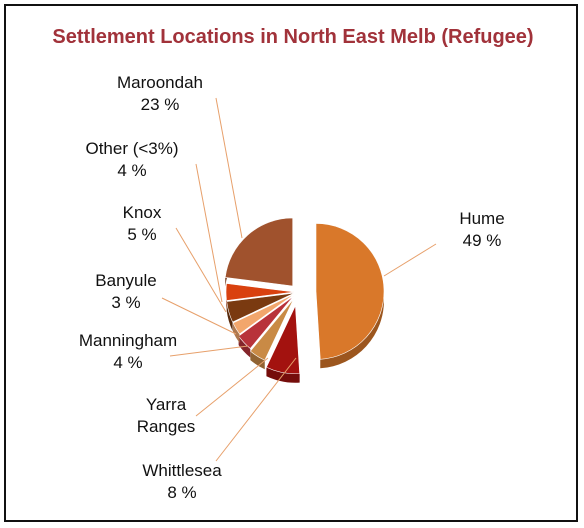 Image resolution: width=584 pixels, height=528 pixels. I want to click on slice-label-knox: Knox 5 %, so click(142, 223).